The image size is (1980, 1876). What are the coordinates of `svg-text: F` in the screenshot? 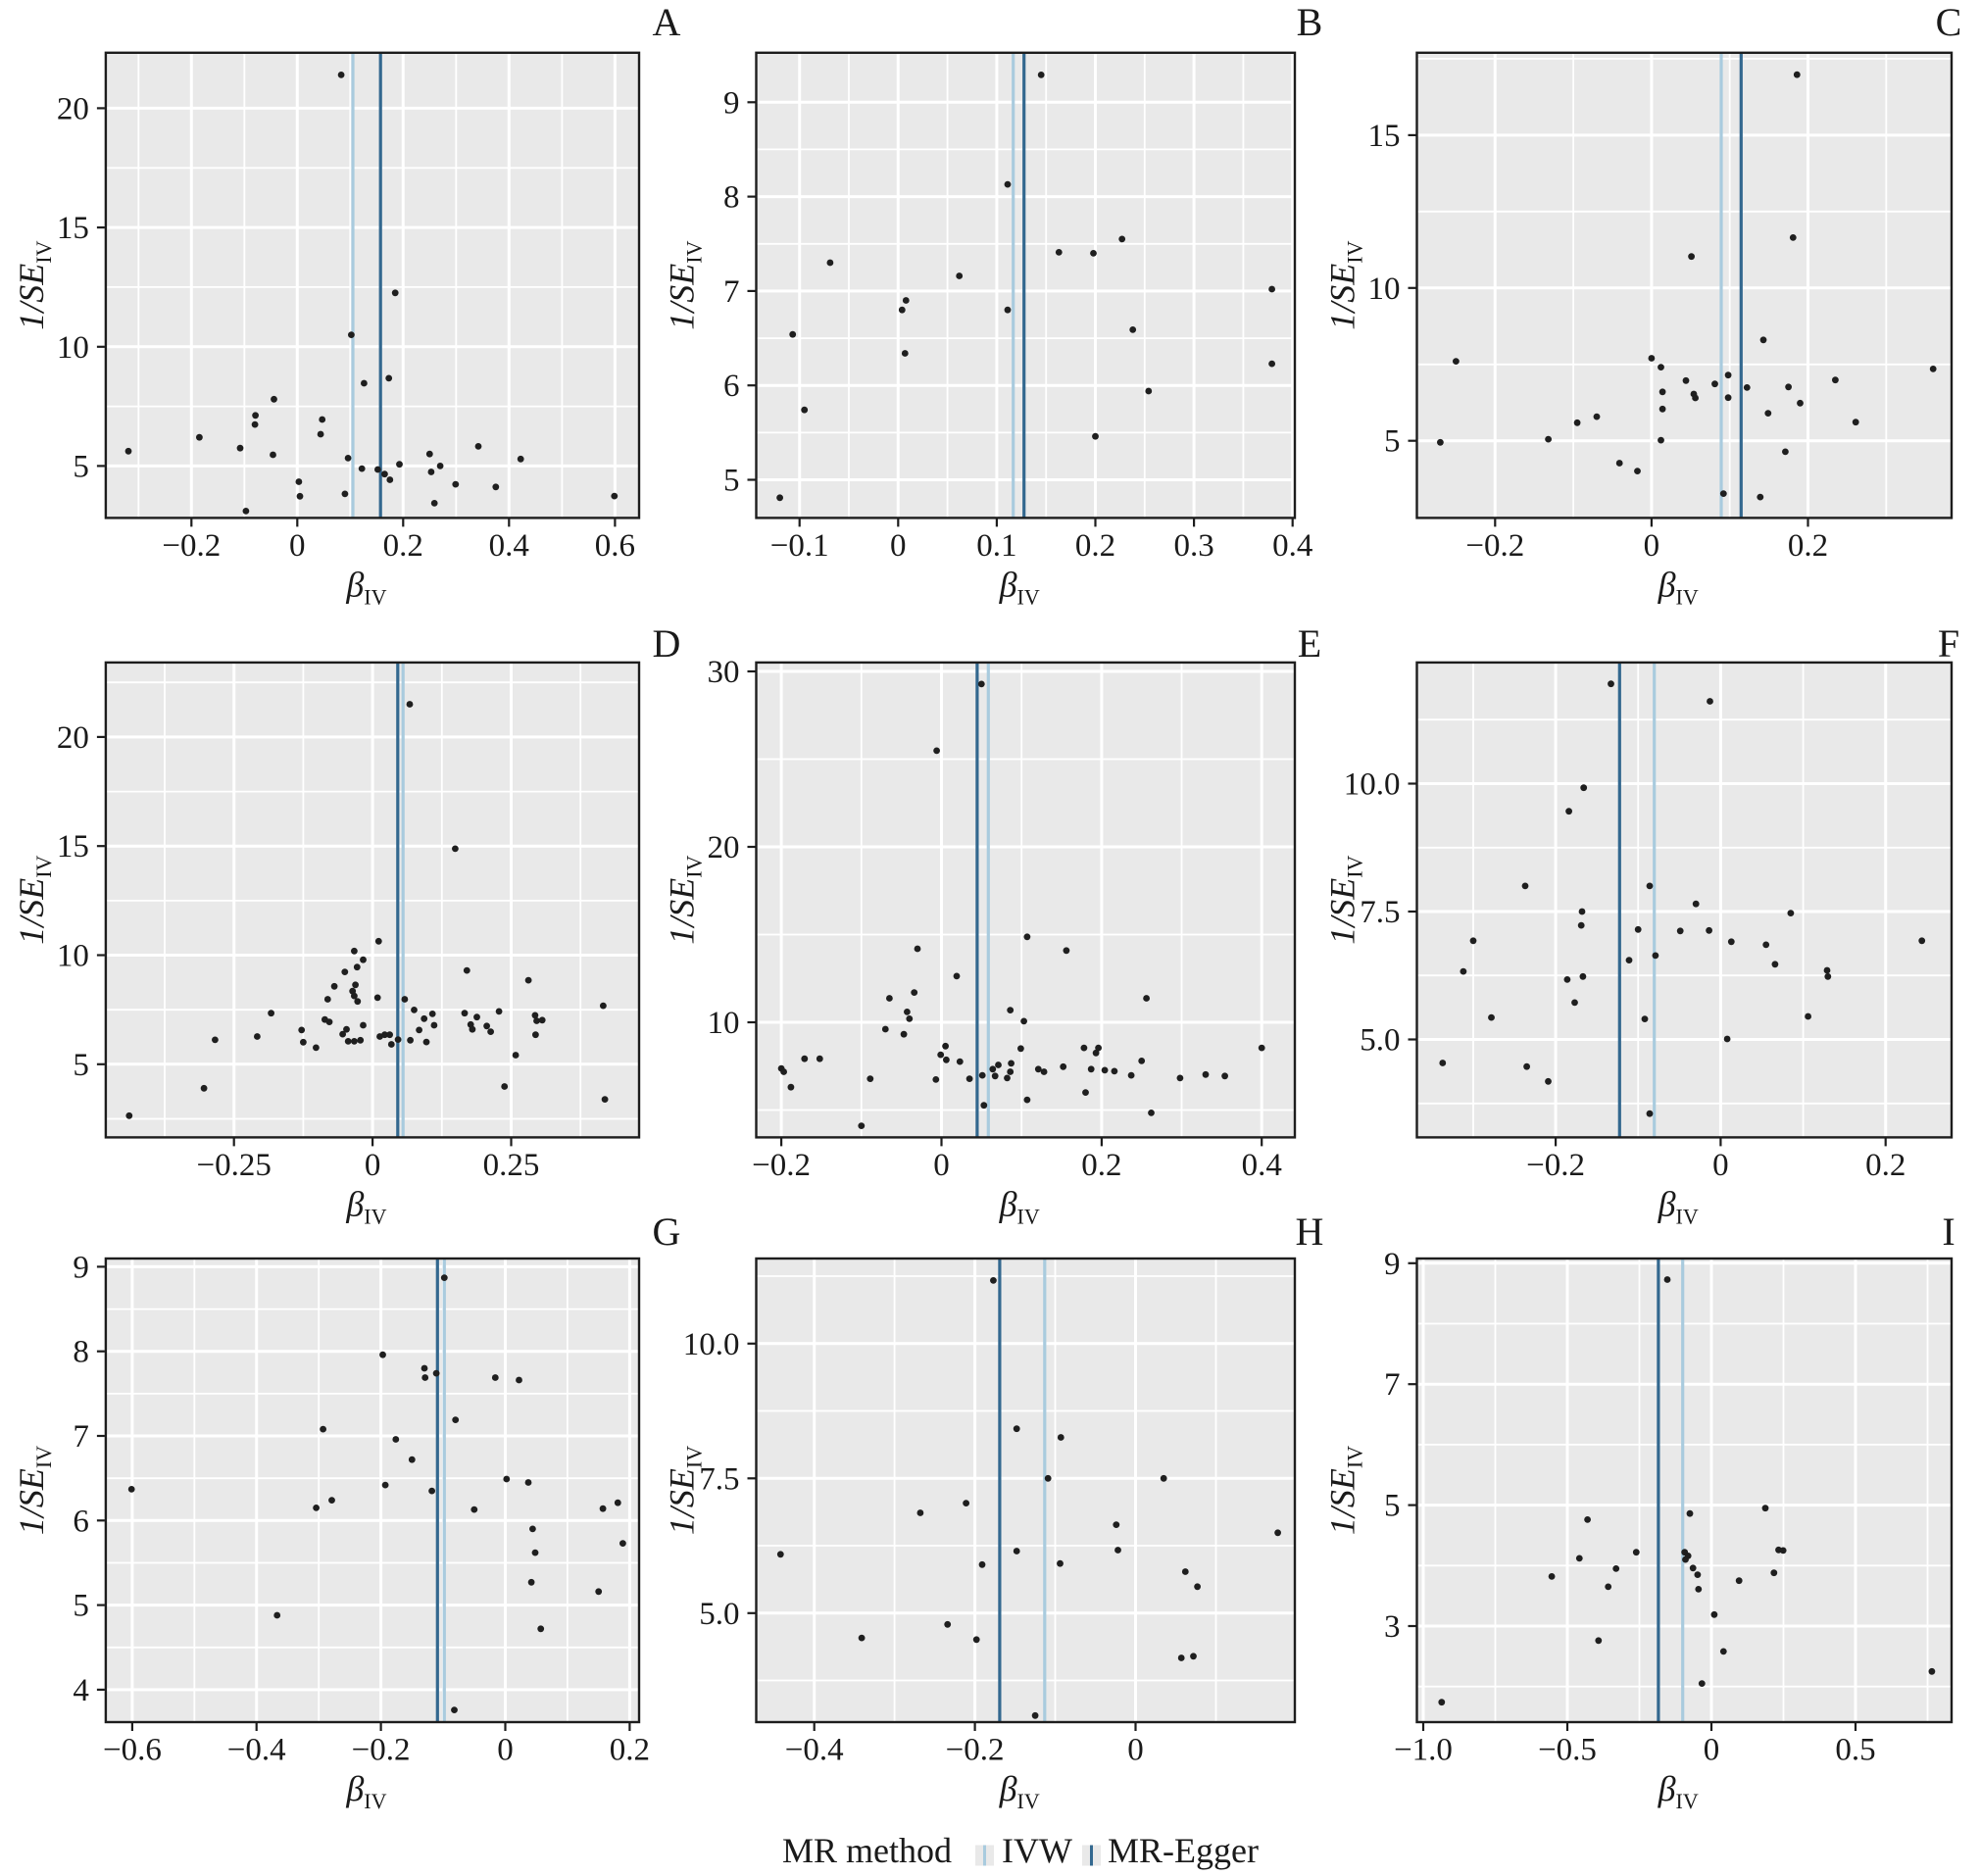 It's located at (1948, 643).